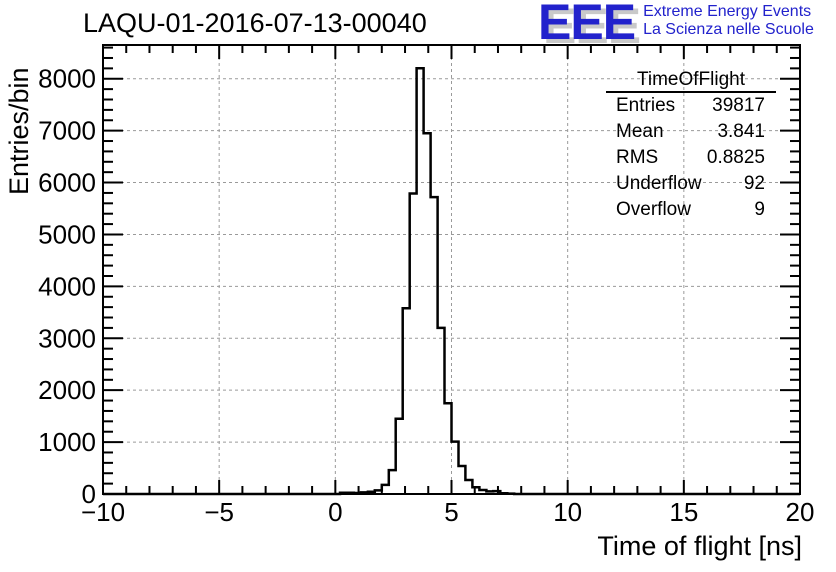  I want to click on x-tick-label: 5, so click(451, 512).